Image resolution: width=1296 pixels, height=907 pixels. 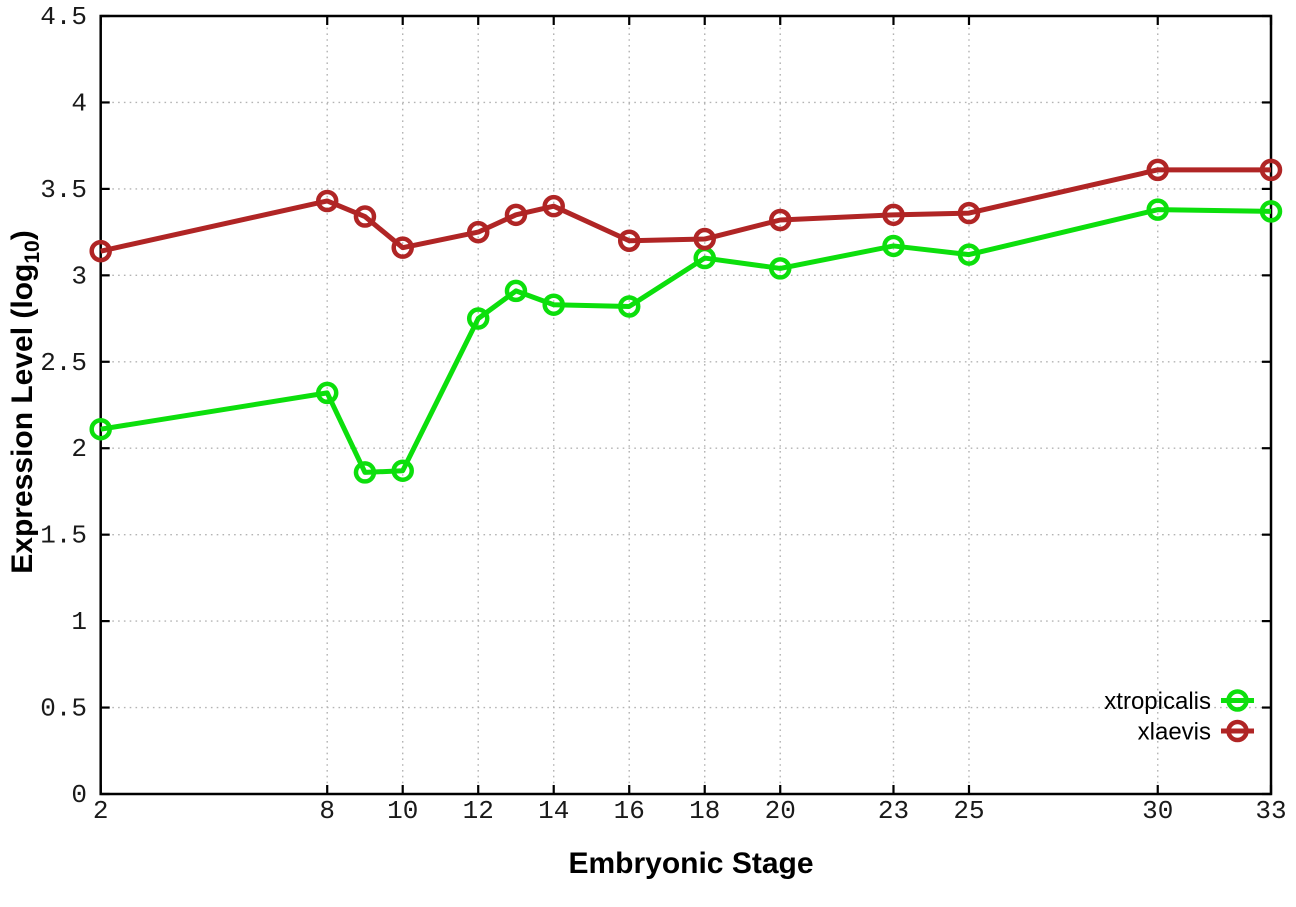 What do you see at coordinates (893, 811) in the screenshot?
I see `x-tick-label: 23` at bounding box center [893, 811].